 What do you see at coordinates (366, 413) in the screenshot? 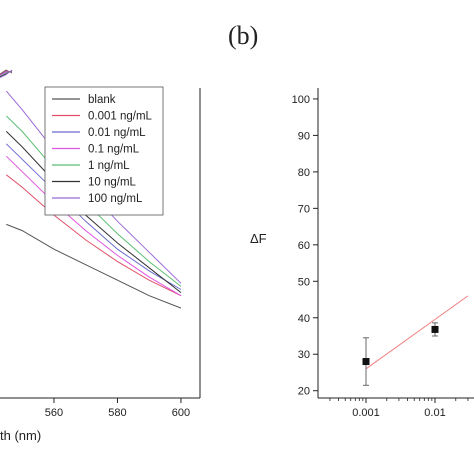
I see `right-x-tick-label: 0.001` at bounding box center [366, 413].